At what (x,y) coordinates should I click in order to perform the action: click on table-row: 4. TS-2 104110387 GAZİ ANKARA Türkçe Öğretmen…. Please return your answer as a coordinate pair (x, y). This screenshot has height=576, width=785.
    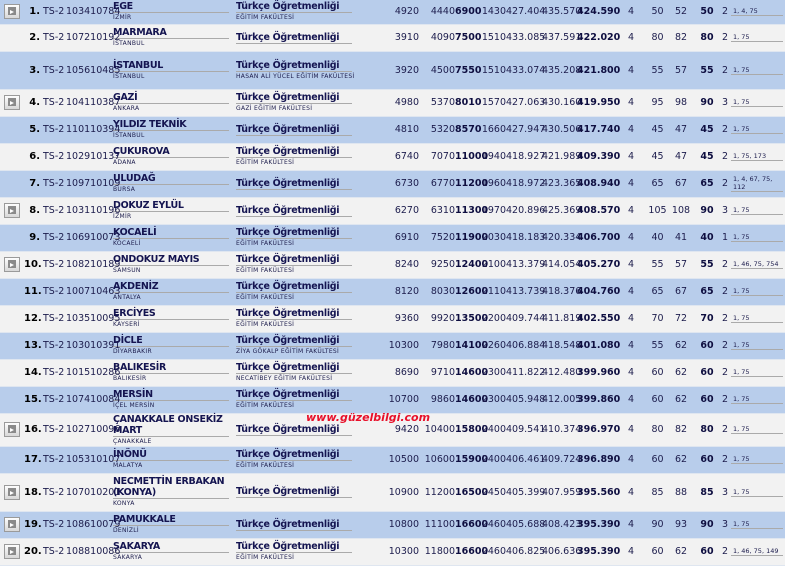
    Looking at the image, I should click on (392, 103).